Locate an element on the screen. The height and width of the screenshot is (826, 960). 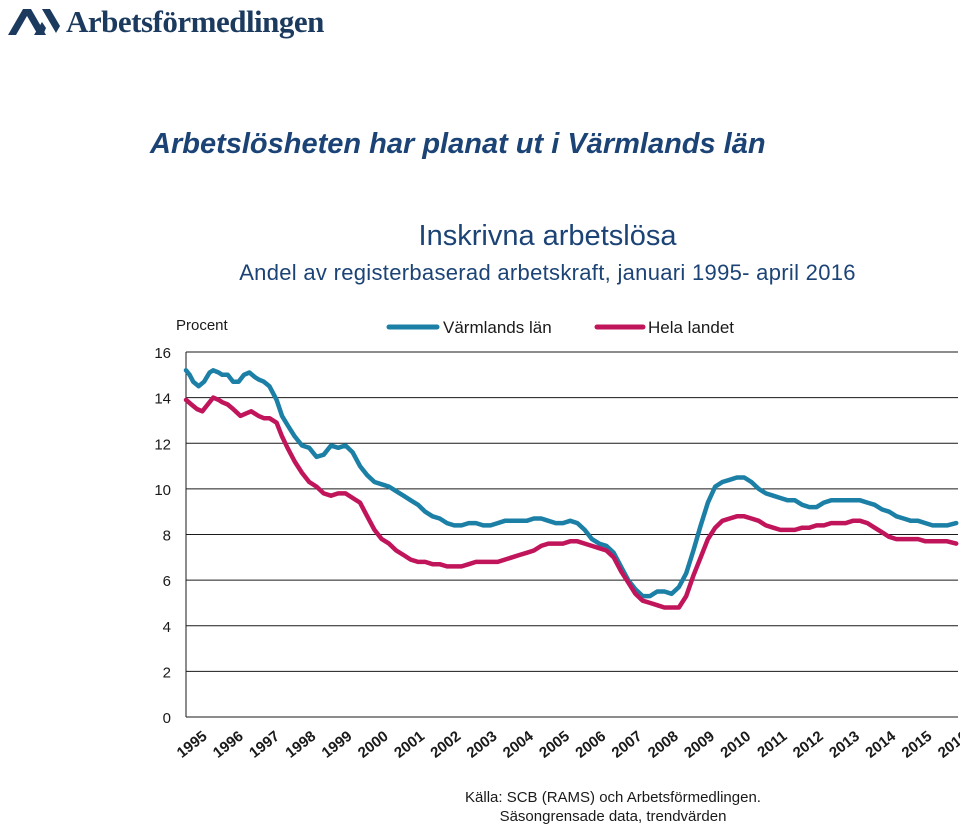
y-tick-label: 10 is located at coordinates (162, 490).